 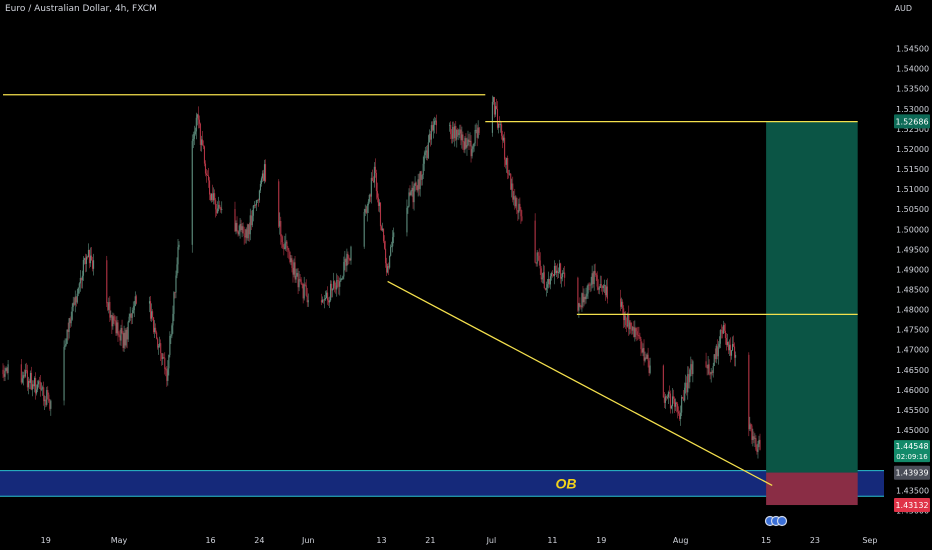 What do you see at coordinates (912, 229) in the screenshot?
I see `y-tick-label-9: 1.50000` at bounding box center [912, 229].